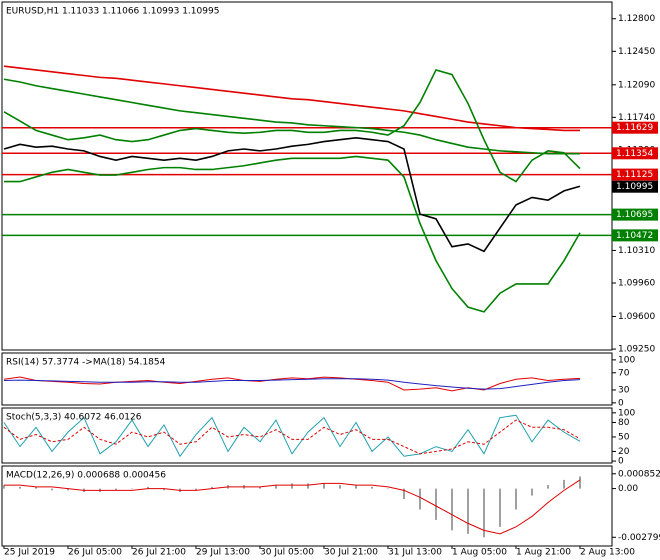  I want to click on y-tick-label: 50, so click(624, 437).